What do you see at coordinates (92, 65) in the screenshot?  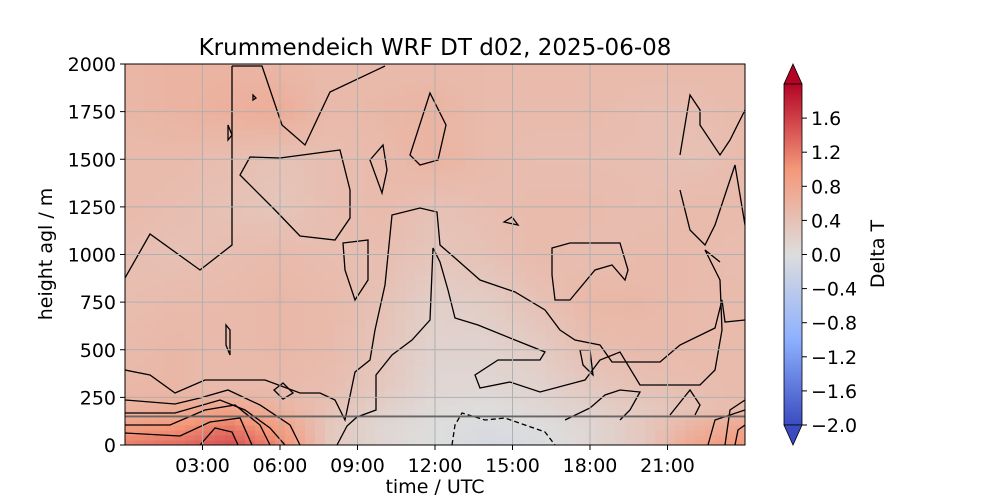 I see `y-tick-label: 2000` at bounding box center [92, 65].